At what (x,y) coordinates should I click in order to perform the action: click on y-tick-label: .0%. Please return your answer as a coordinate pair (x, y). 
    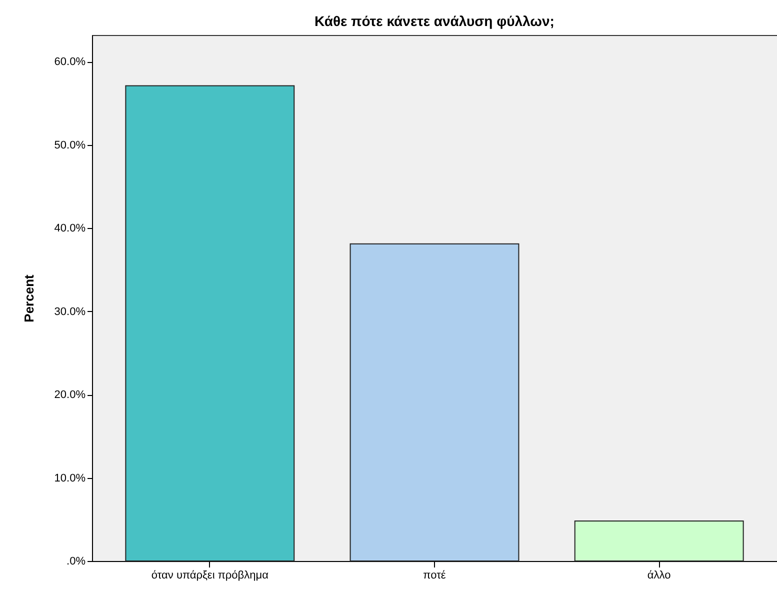
    Looking at the image, I should click on (76, 562).